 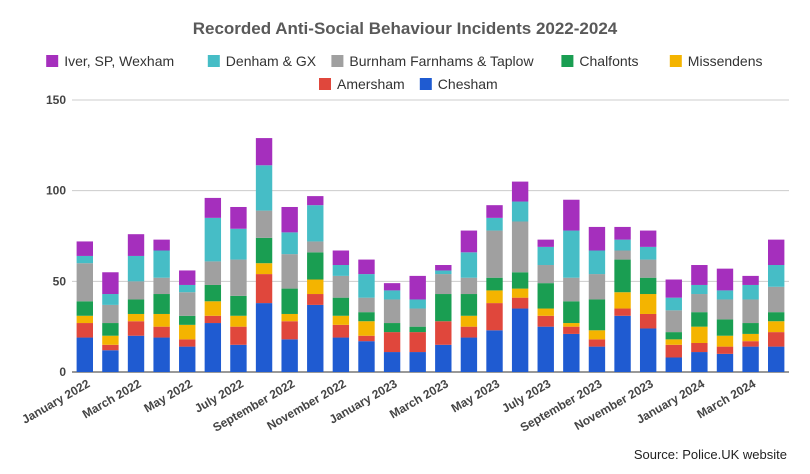 I want to click on y-tick-label: 100, so click(x=56, y=191).